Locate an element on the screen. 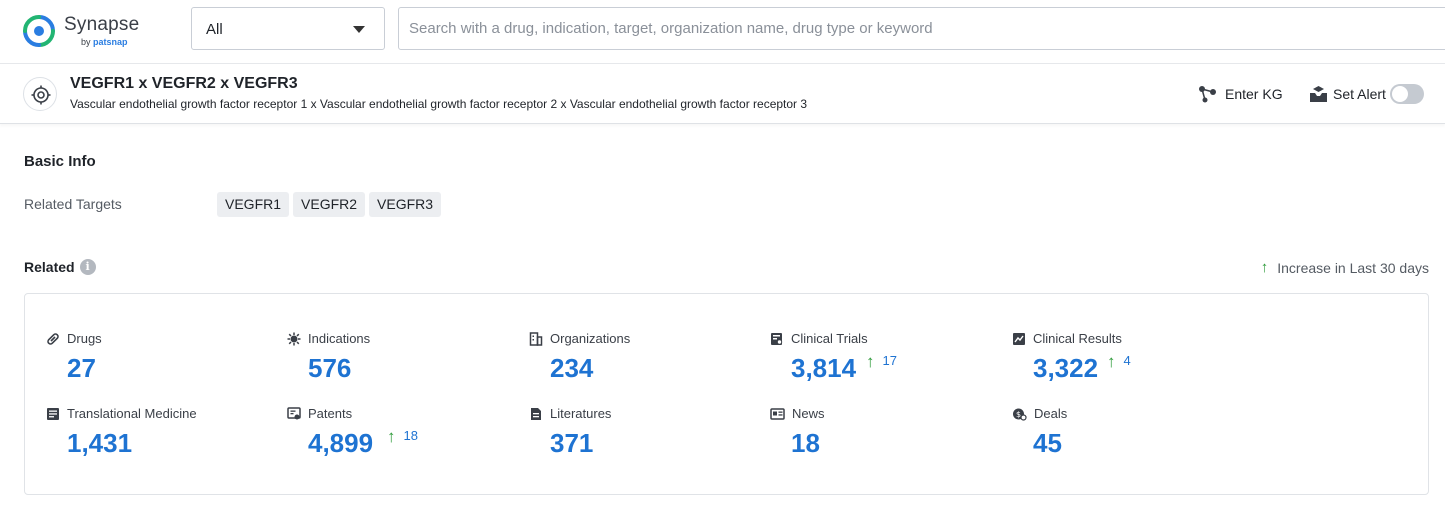 The height and width of the screenshot is (509, 1445). search-input is located at coordinates (921, 28).